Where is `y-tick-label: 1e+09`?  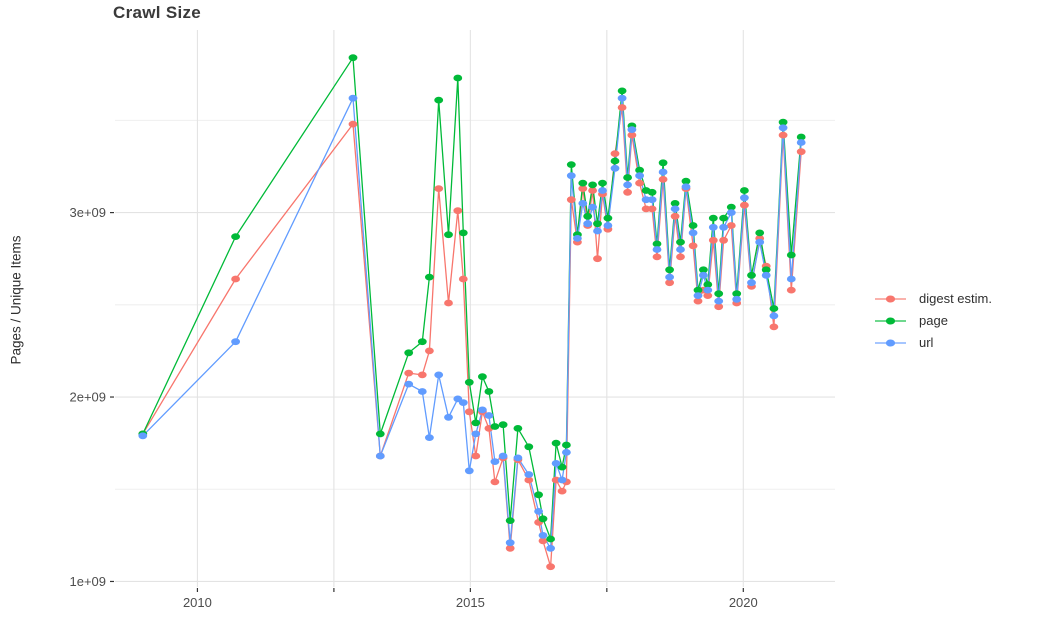
y-tick-label: 1e+09 is located at coordinates (87, 581).